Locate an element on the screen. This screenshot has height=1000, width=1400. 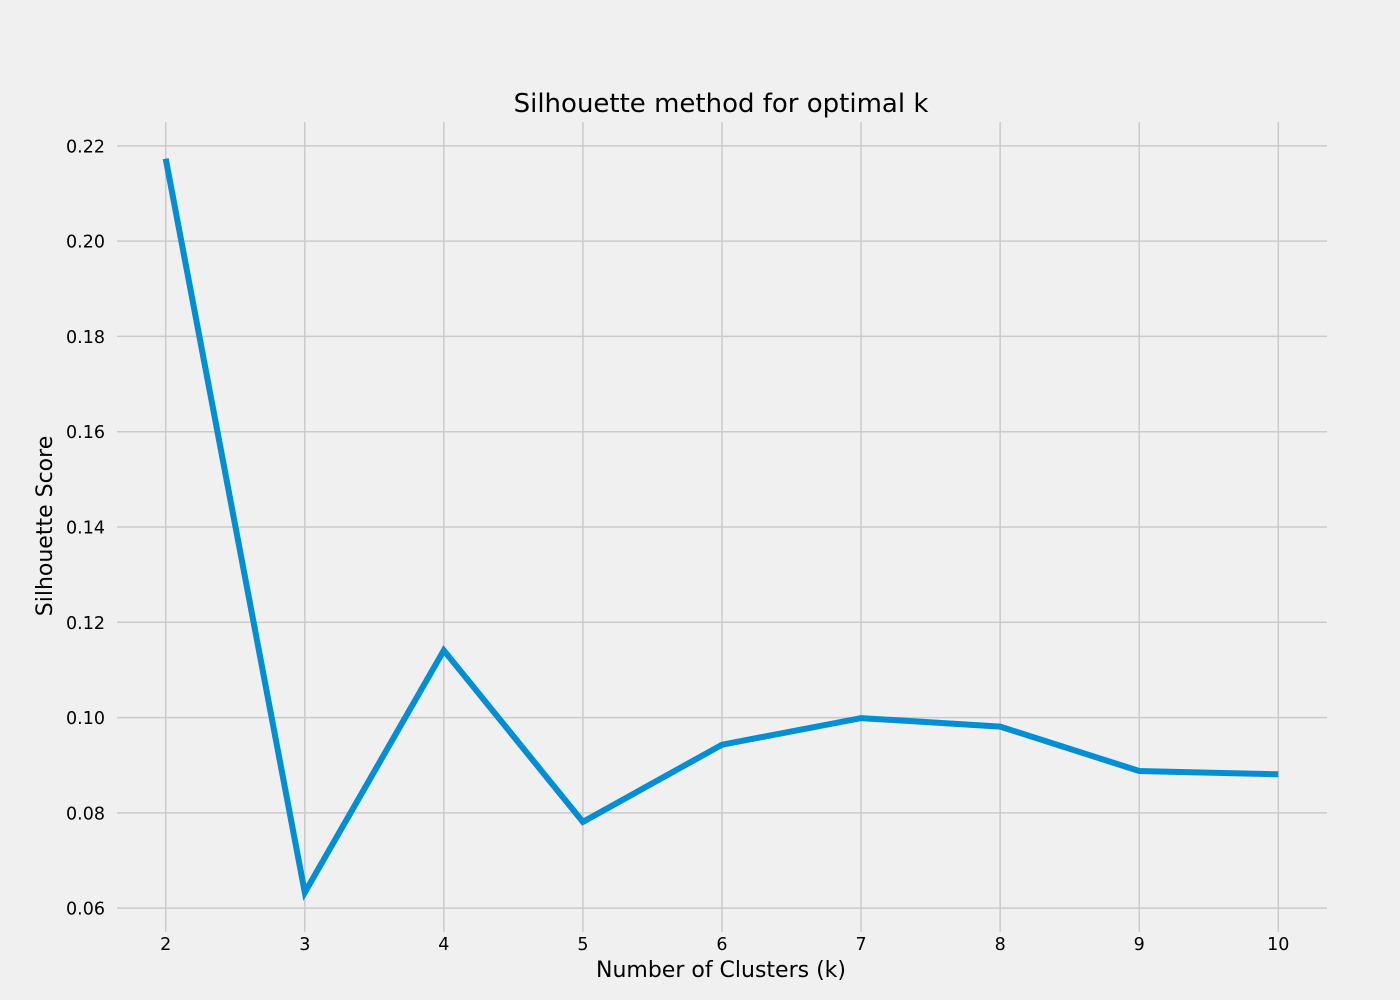
x-tick-label: 7 is located at coordinates (861, 945).